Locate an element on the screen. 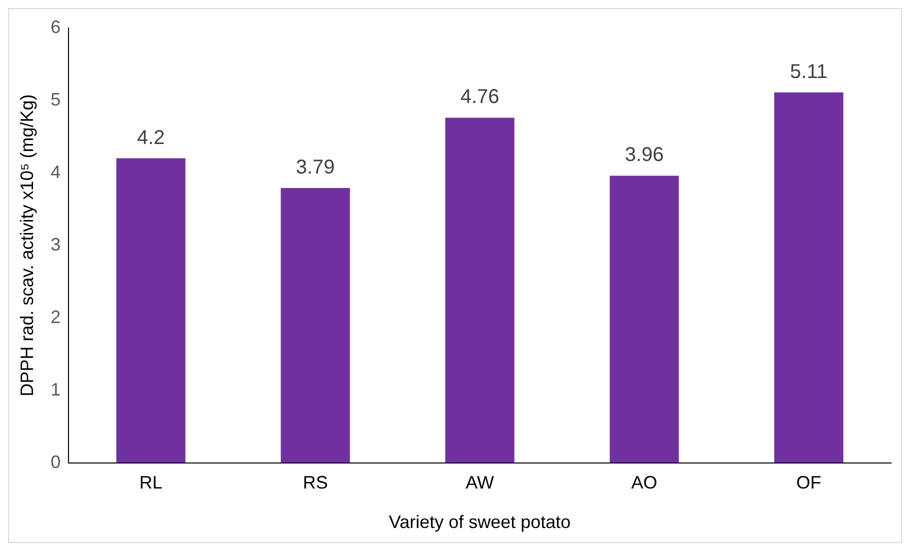 The width and height of the screenshot is (910, 551). data-label: 5.11 is located at coordinates (809, 71).